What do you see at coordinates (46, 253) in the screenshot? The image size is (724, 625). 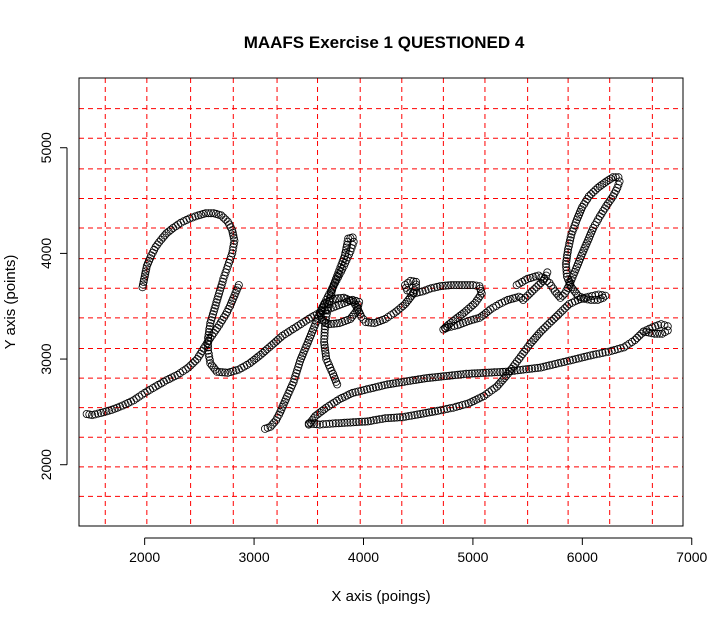 I see `y-tick-label-4000: 4000` at bounding box center [46, 253].